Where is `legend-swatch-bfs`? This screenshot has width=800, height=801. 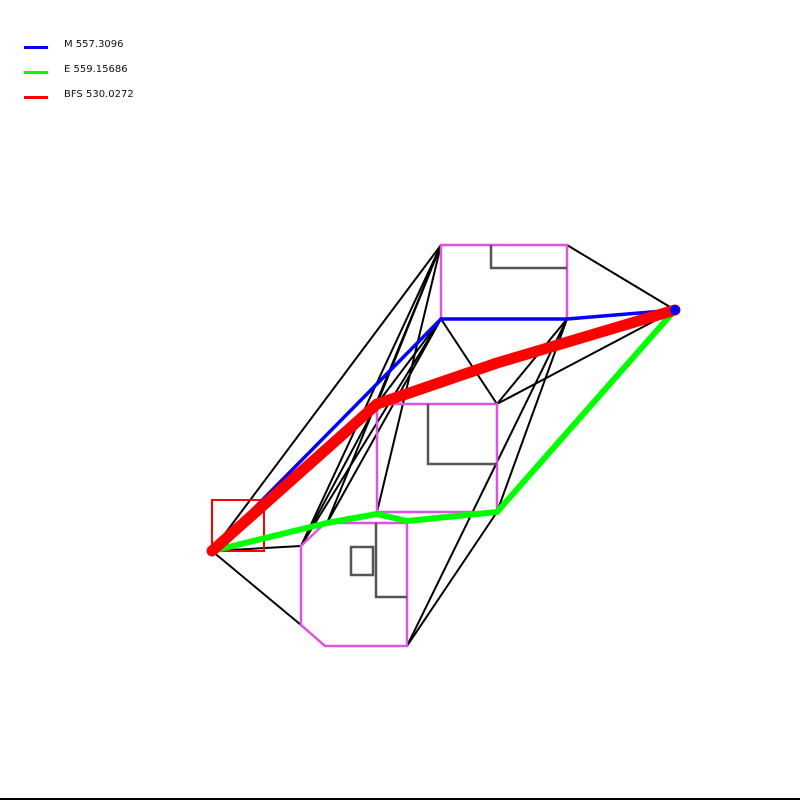 legend-swatch-bfs is located at coordinates (36, 97).